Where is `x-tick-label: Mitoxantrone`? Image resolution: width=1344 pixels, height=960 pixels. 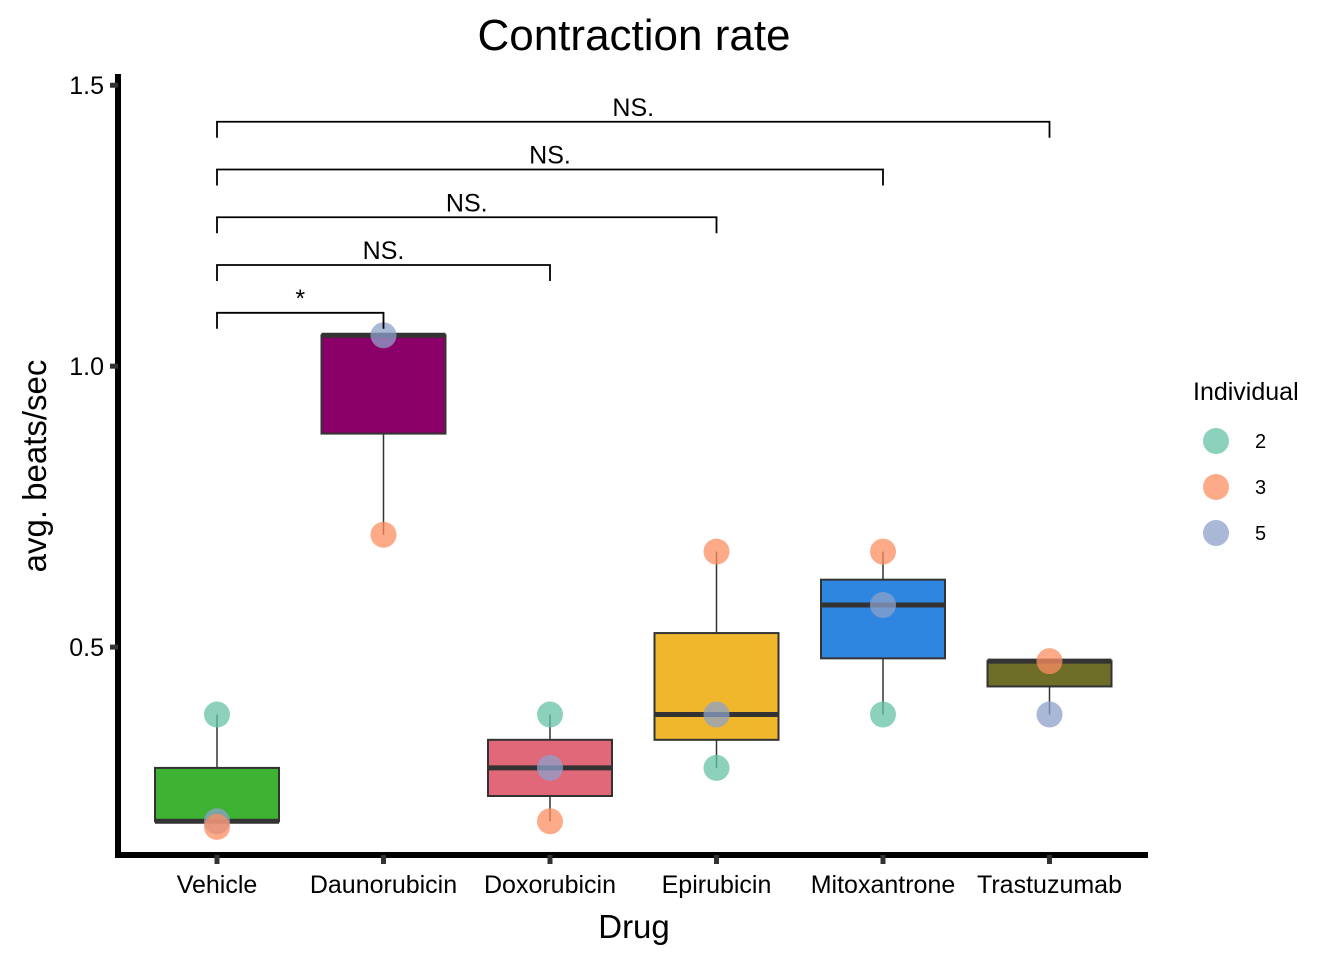 x-tick-label: Mitoxantrone is located at coordinates (883, 885).